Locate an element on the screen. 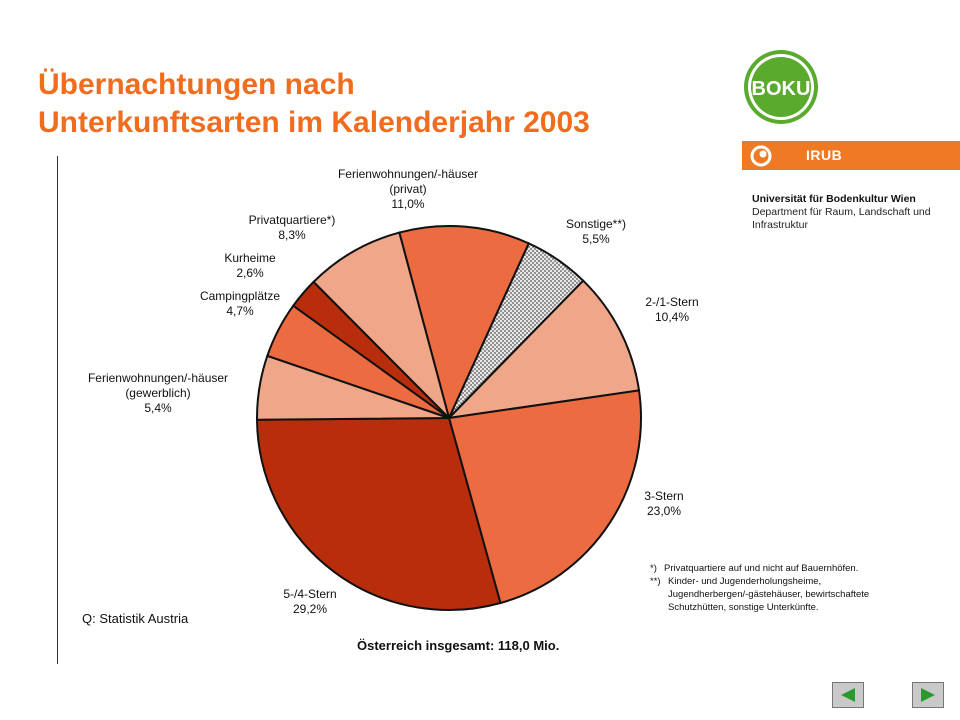 This screenshot has height=720, width=960. slice-label-5-line-1: (gewerblich) is located at coordinates (157, 393).